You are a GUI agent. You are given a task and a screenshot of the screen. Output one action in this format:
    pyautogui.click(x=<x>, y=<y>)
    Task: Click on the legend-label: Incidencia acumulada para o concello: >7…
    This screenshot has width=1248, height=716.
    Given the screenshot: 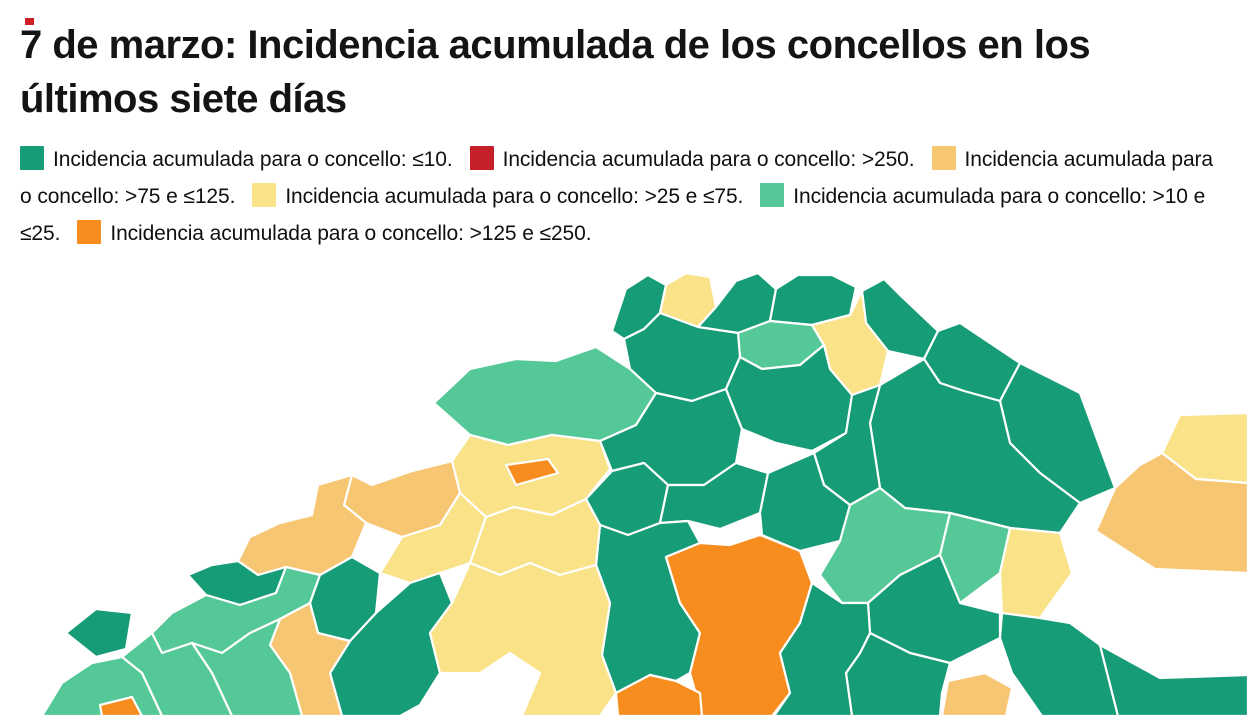 What is the action you would take?
    pyautogui.click(x=616, y=177)
    